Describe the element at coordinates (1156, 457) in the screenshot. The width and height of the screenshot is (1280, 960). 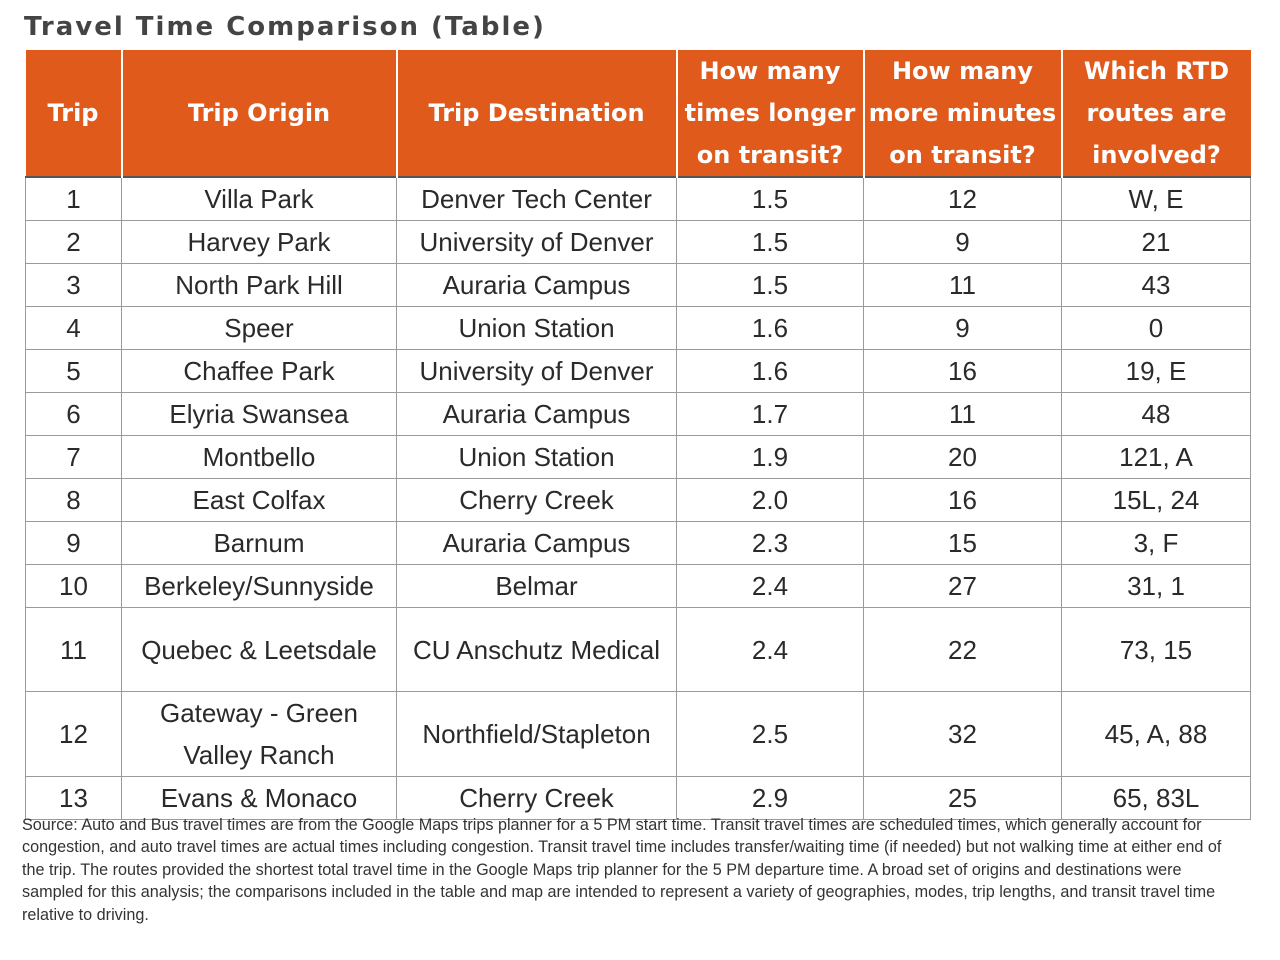
I see `cell-routes: 121, A` at that location.